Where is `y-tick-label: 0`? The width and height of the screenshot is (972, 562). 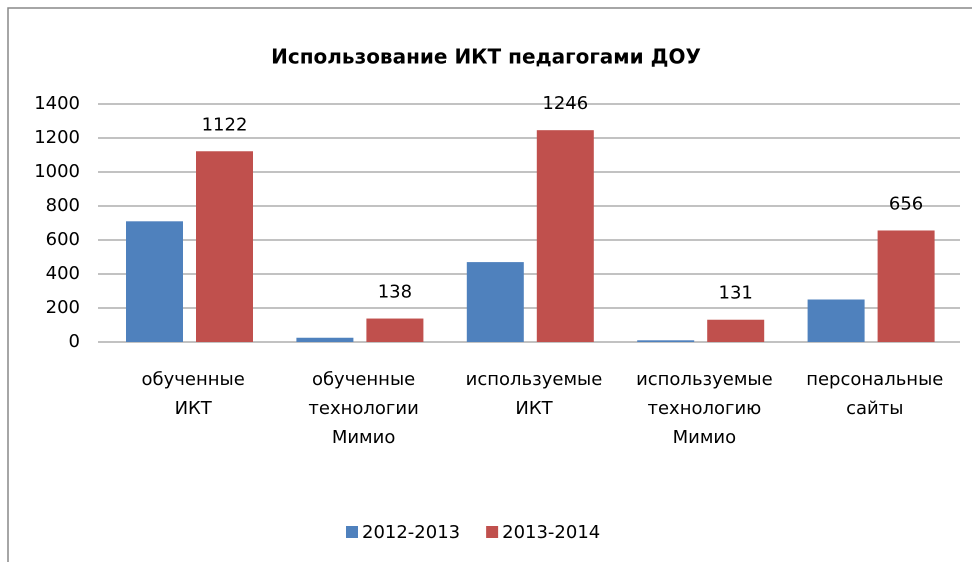 y-tick-label: 0 is located at coordinates (74, 341).